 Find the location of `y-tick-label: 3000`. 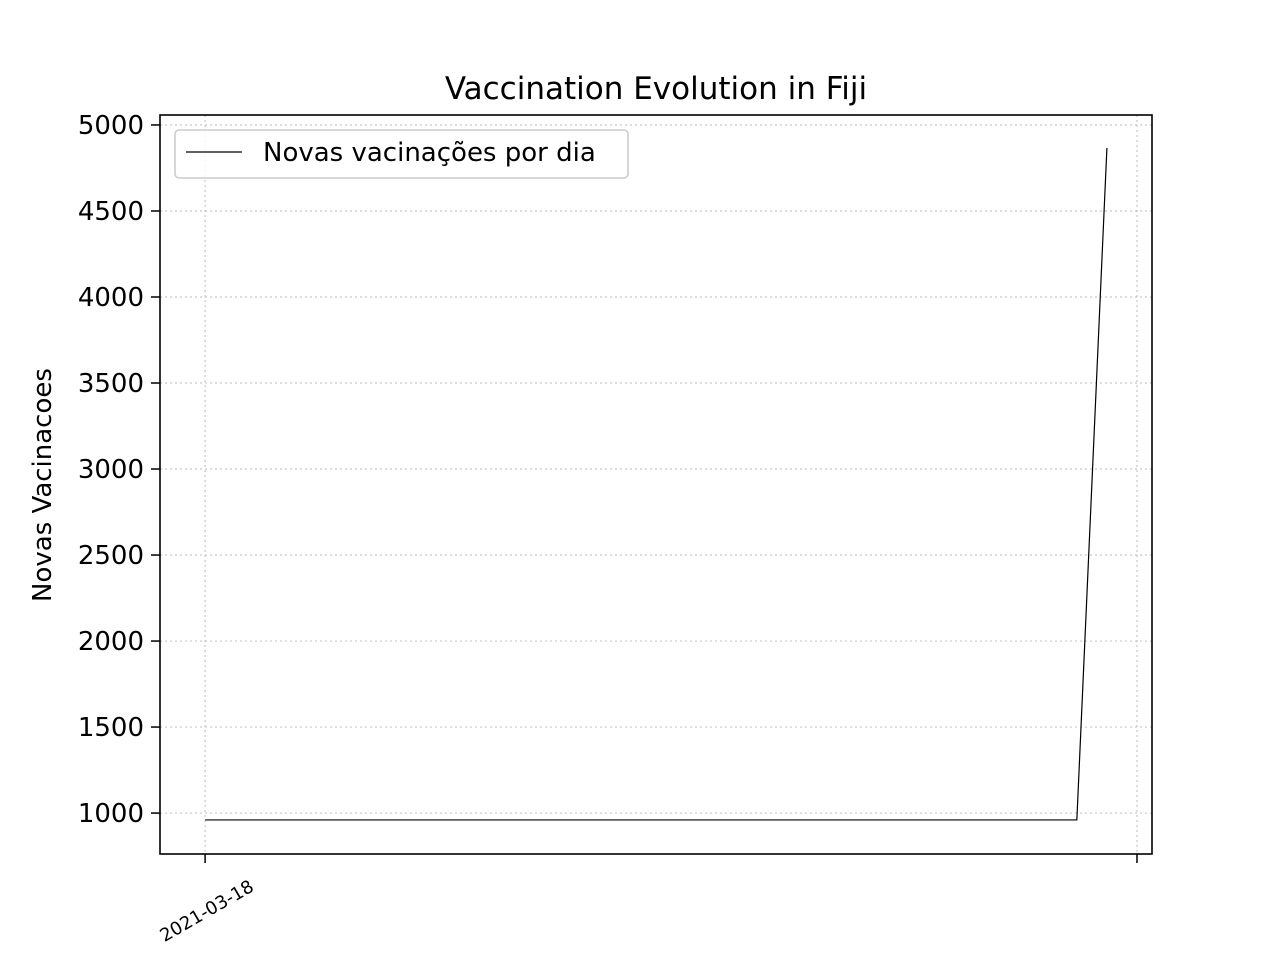

y-tick-label: 3000 is located at coordinates (111, 470).